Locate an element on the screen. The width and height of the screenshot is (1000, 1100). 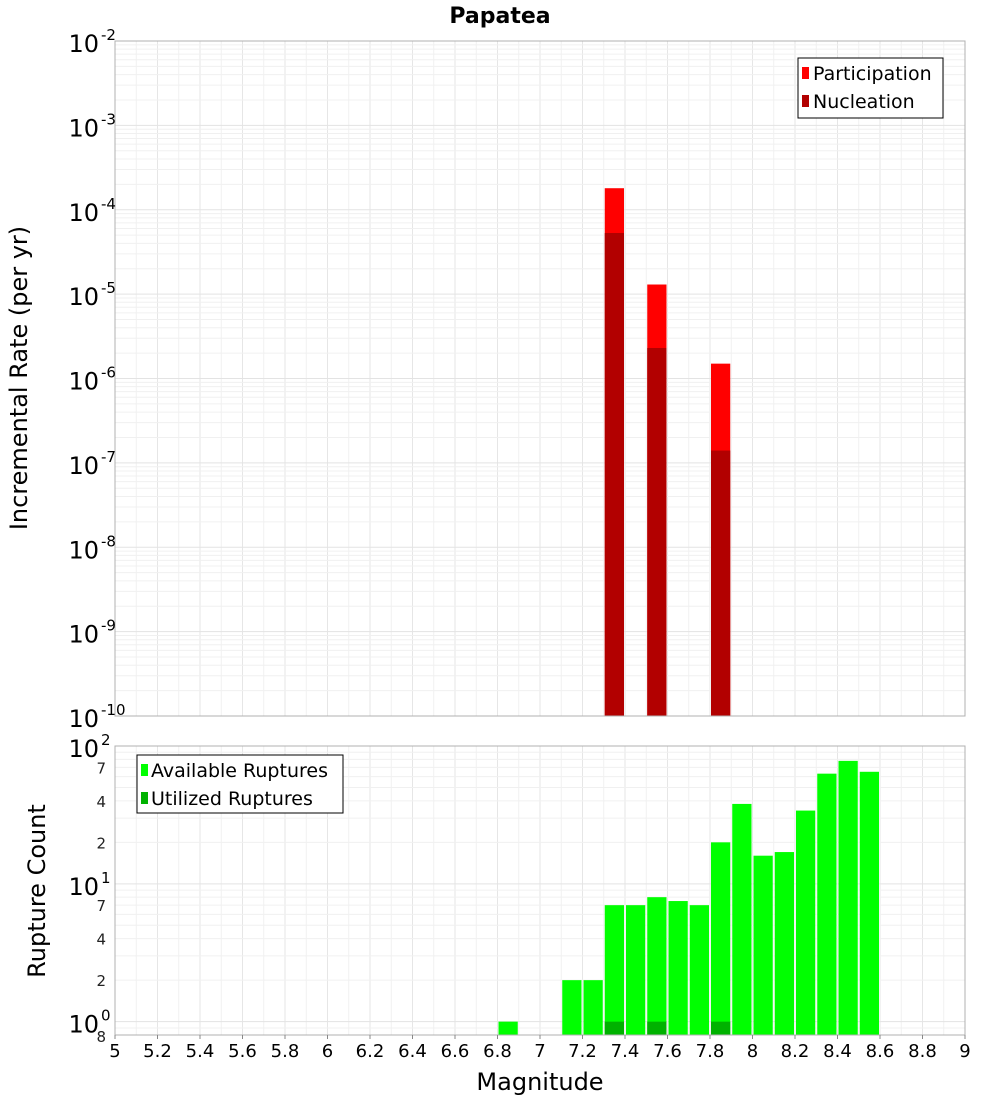
x-tick-label: 6.6 is located at coordinates (455, 1051).